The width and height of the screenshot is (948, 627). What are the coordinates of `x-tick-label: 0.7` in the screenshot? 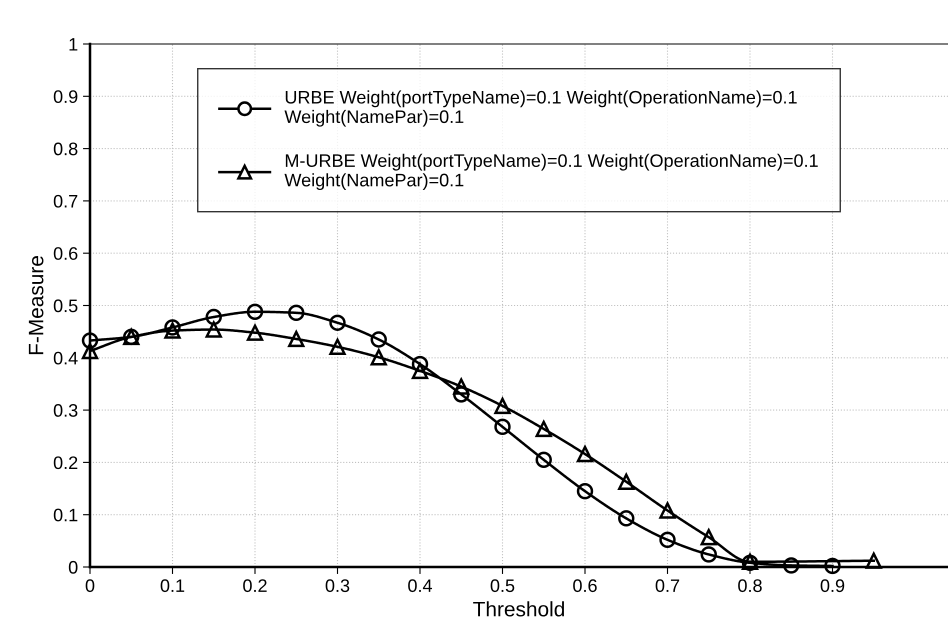 It's located at (668, 585).